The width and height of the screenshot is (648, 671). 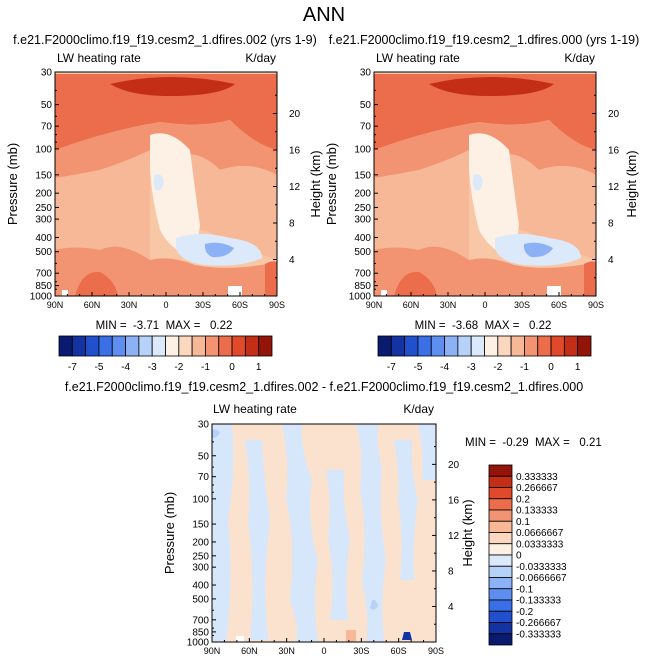 What do you see at coordinates (362, 286) in the screenshot?
I see `panel-2-ytick-label: 850` at bounding box center [362, 286].